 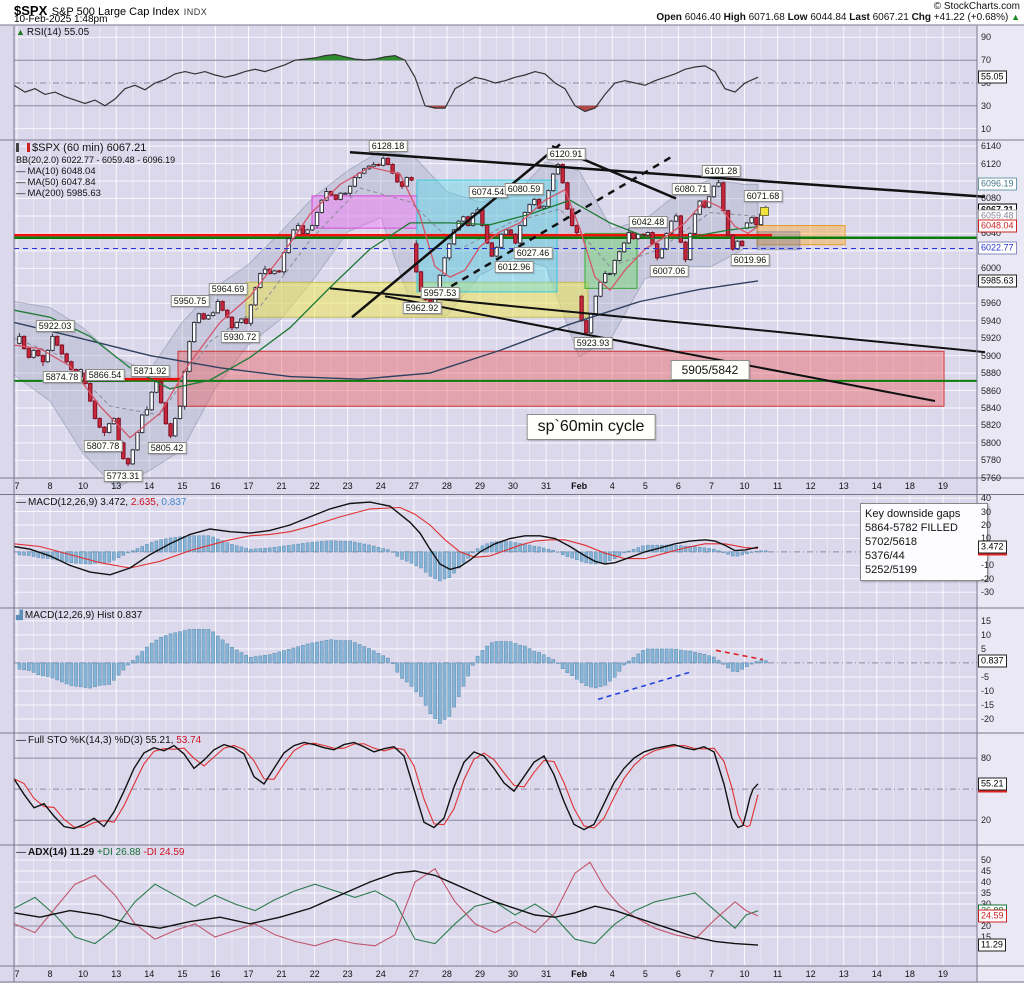 What do you see at coordinates (386, 83) in the screenshot?
I see `rsi-line` at bounding box center [386, 83].